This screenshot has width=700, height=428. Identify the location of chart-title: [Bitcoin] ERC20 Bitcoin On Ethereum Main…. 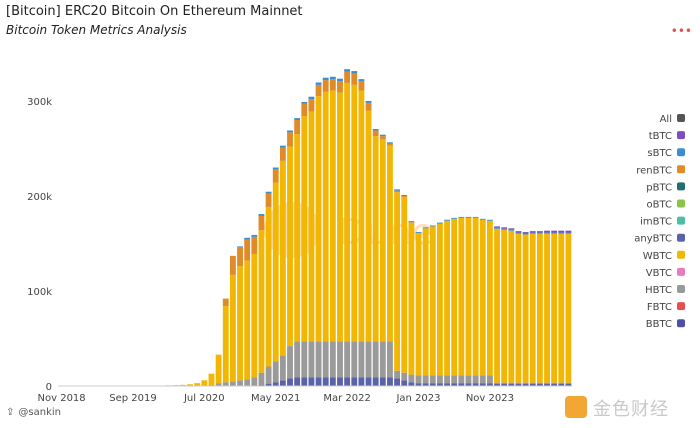
(154, 11).